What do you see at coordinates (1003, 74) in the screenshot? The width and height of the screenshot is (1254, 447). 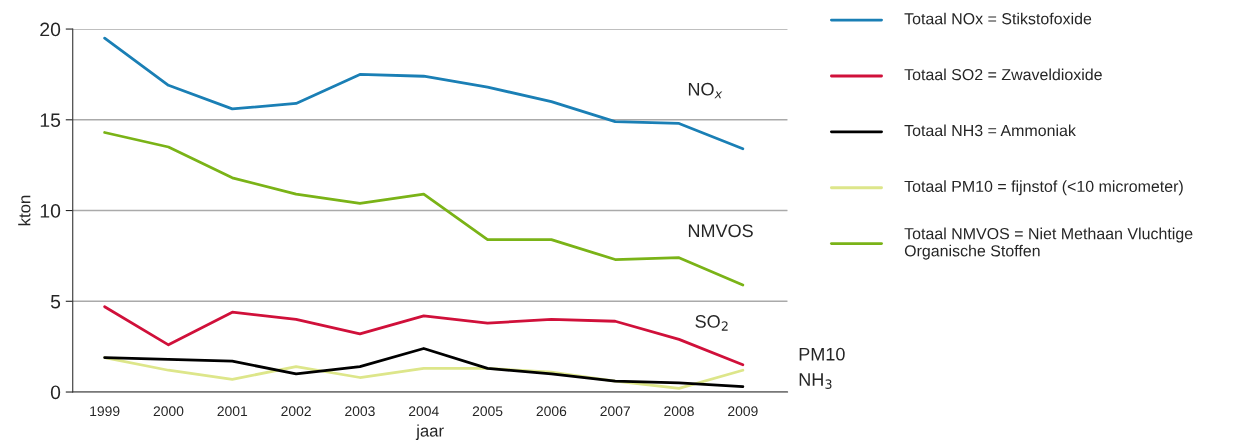 I see `legend-label: Totaal SO2 = Zwaveldioxide` at bounding box center [1003, 74].